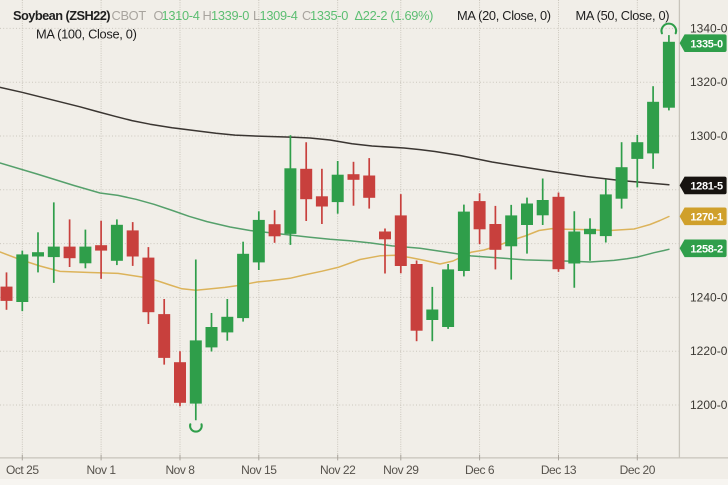 The height and width of the screenshot is (485, 728). I want to click on svg-text: MA (100, Close, 0), so click(86, 34).